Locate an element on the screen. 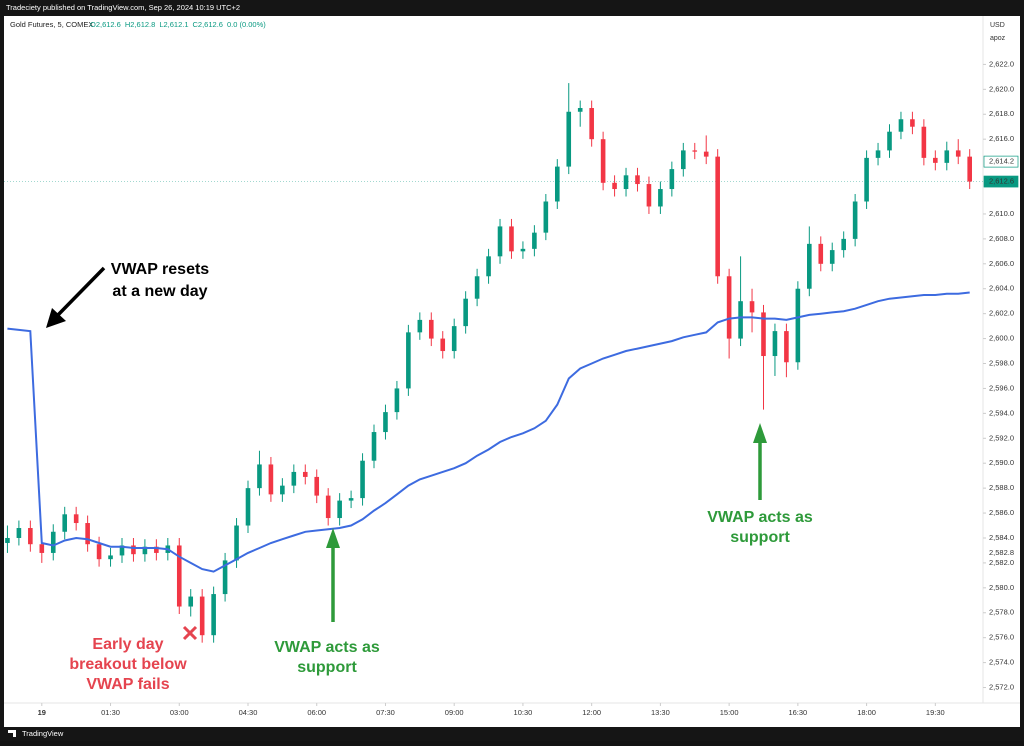 Image resolution: width=1024 pixels, height=746 pixels. y-tick-label: 2,600.0 is located at coordinates (1001, 338).